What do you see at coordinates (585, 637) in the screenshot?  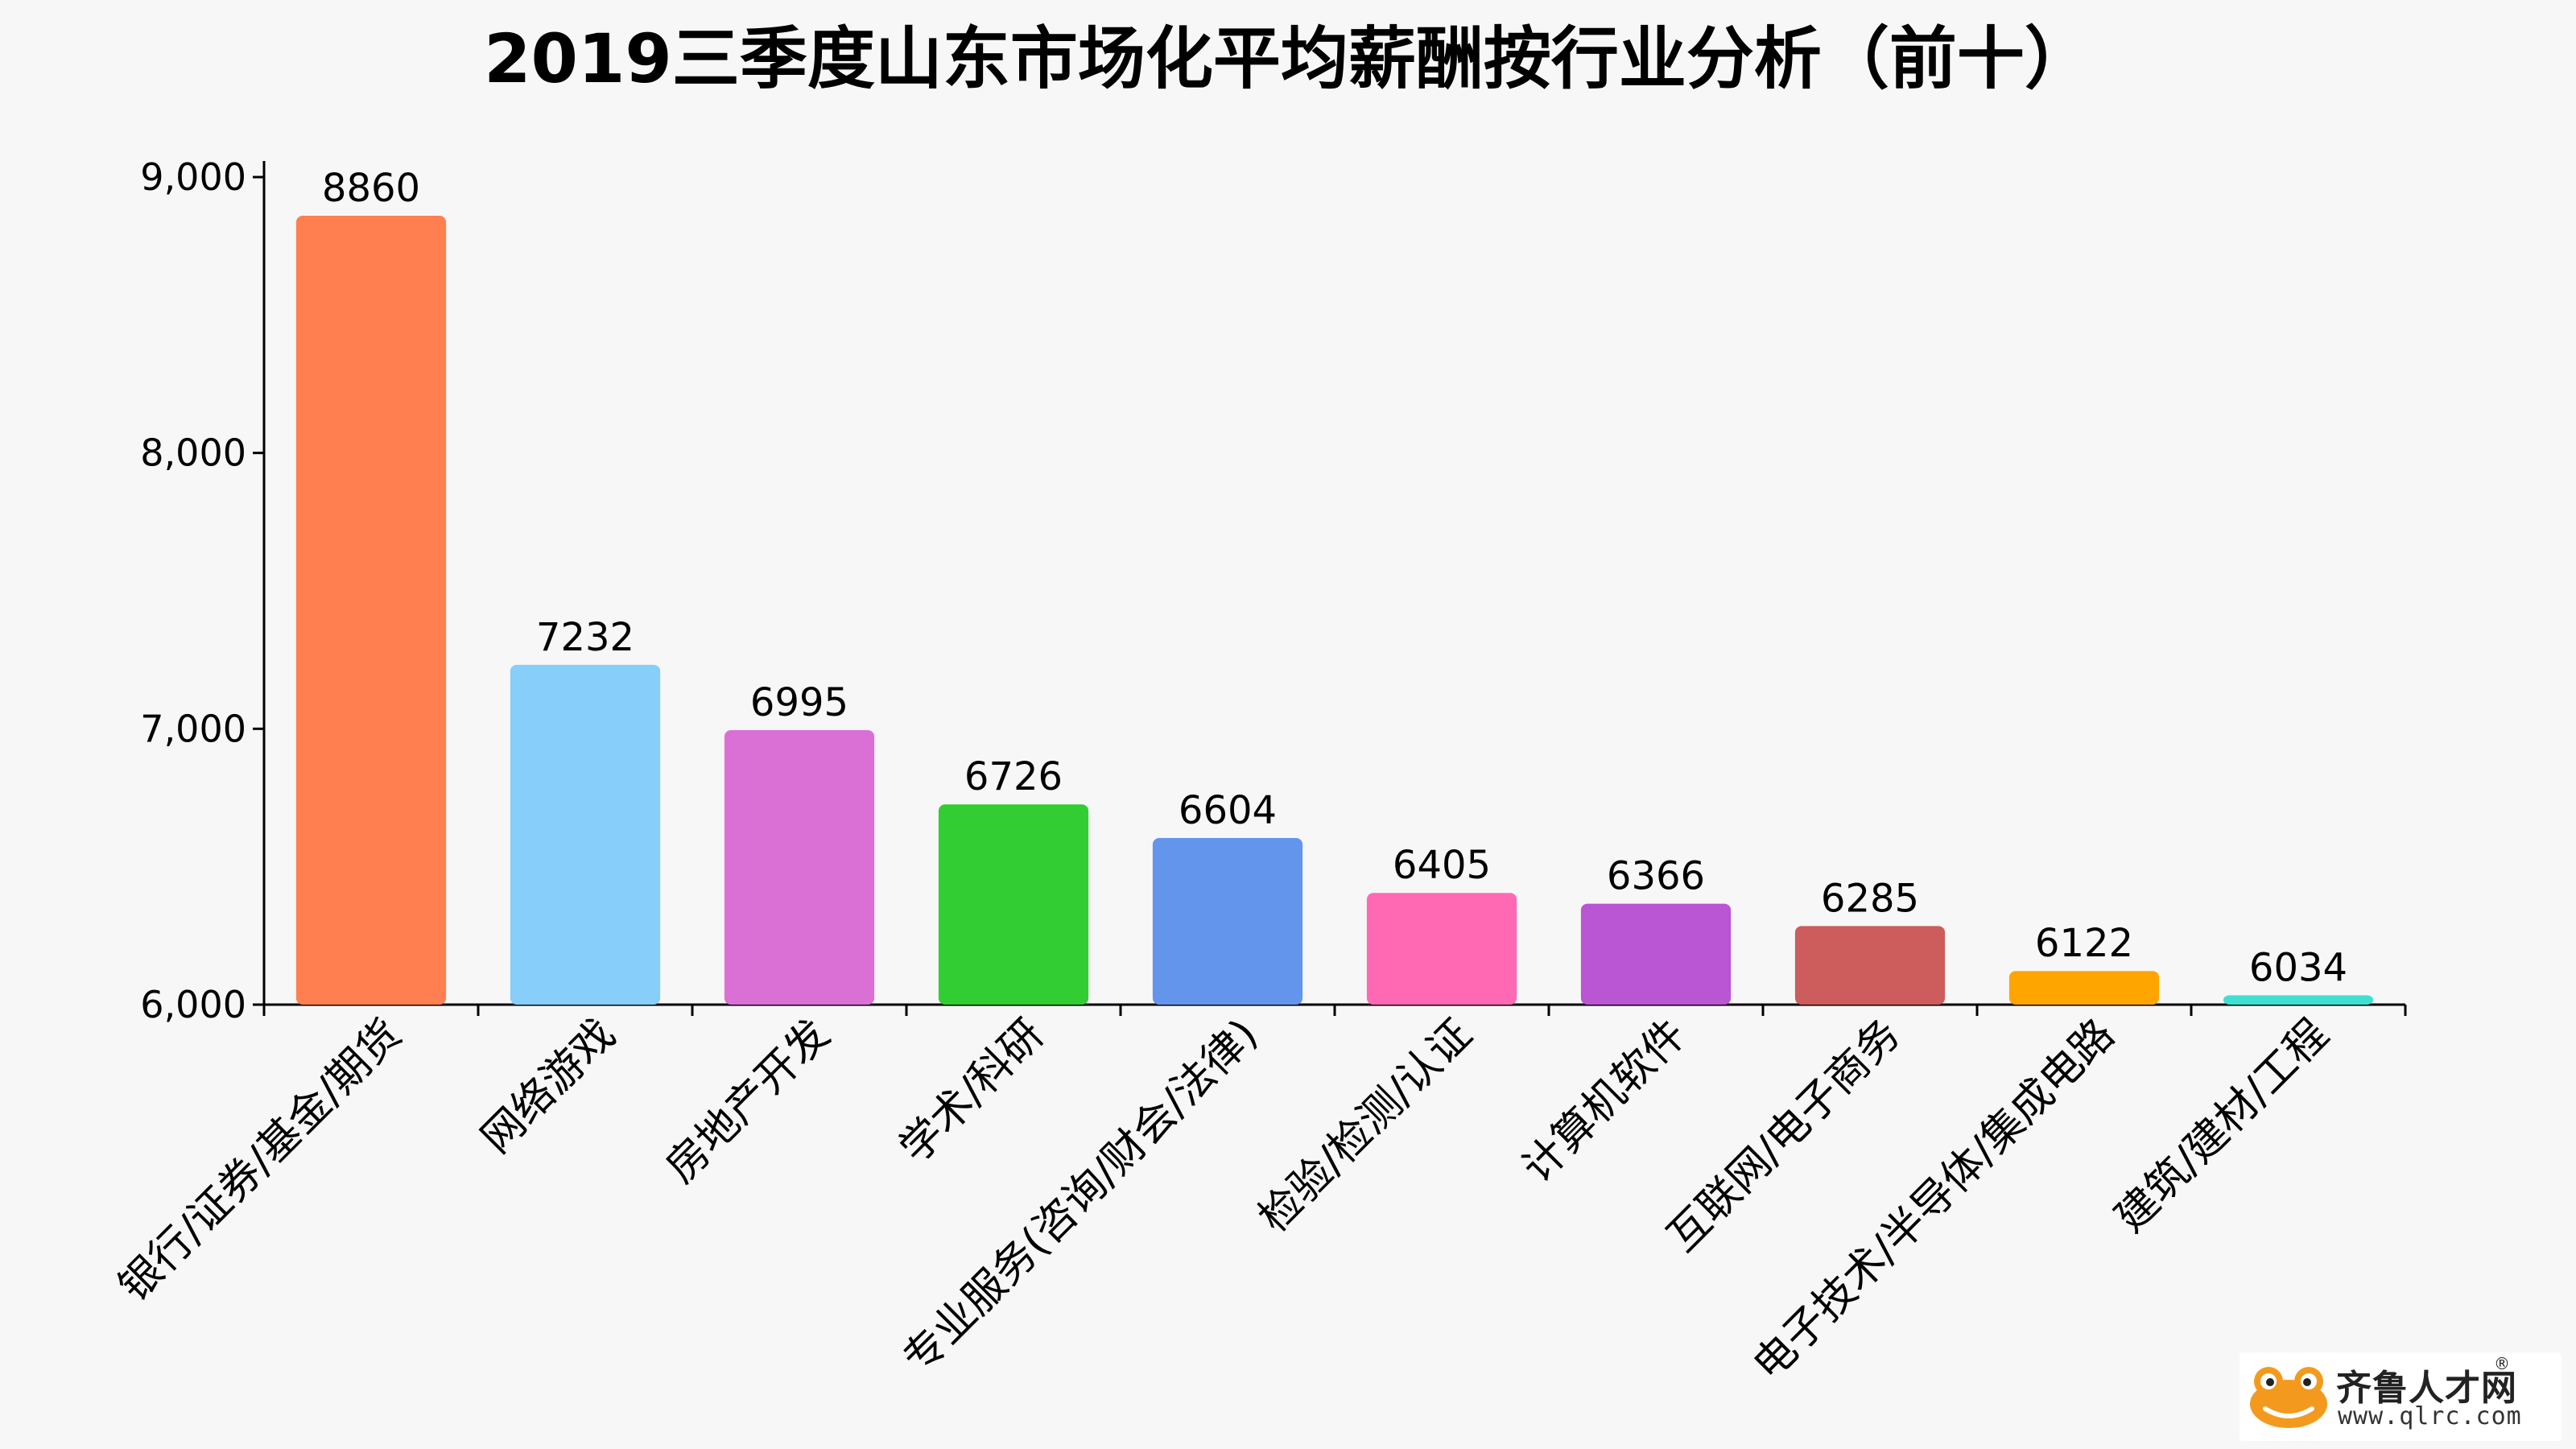 I see `bar-value-label: 7232` at bounding box center [585, 637].